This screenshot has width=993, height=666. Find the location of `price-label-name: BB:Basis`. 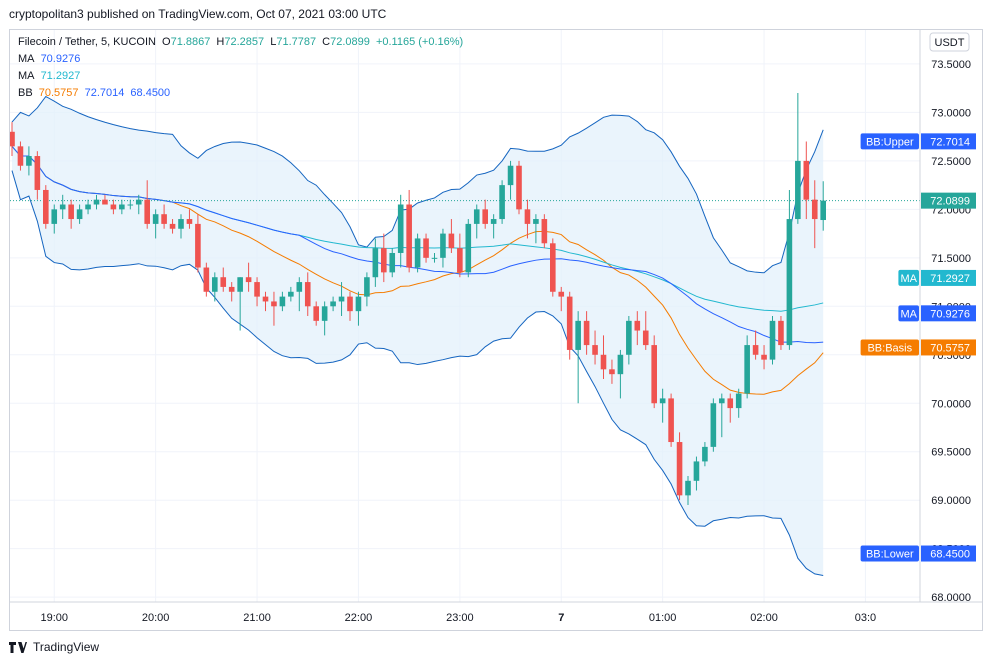

price-label-name: BB:Basis is located at coordinates (889, 348).